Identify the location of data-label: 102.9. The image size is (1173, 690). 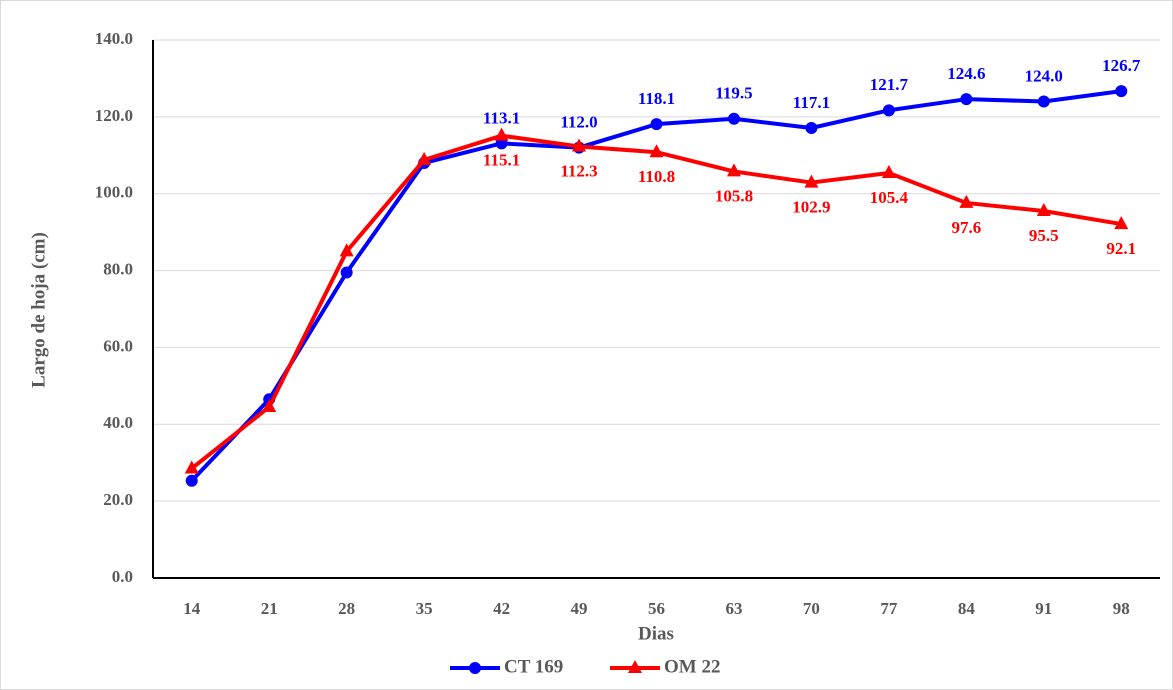
(811, 206).